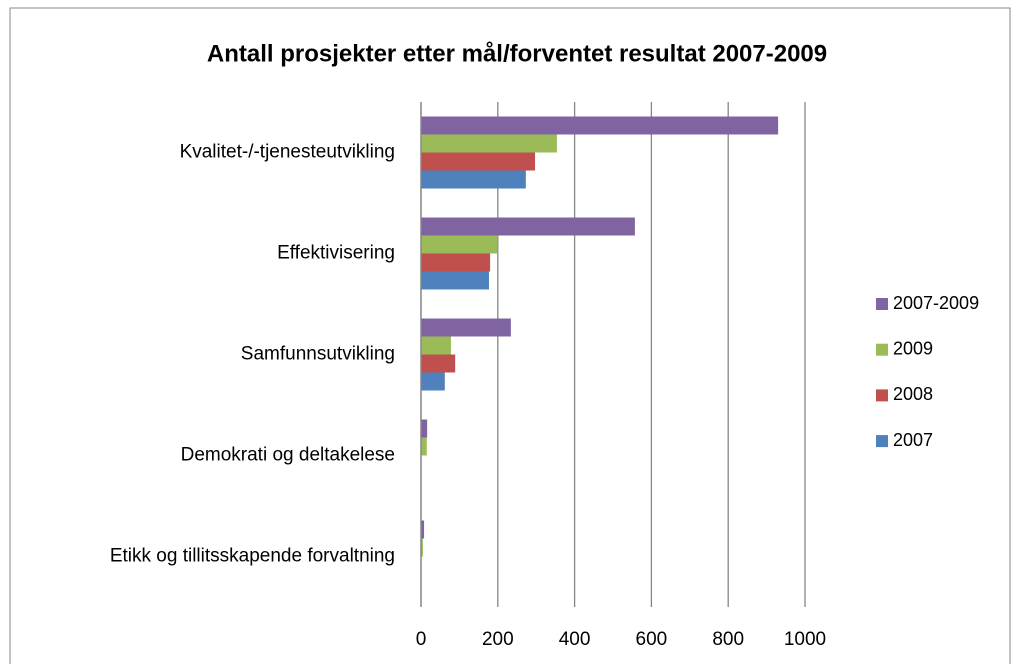 Image resolution: width=1014 pixels, height=664 pixels. I want to click on y-tick-label: Kvalitet-/-tjenesteutvikling, so click(287, 152).